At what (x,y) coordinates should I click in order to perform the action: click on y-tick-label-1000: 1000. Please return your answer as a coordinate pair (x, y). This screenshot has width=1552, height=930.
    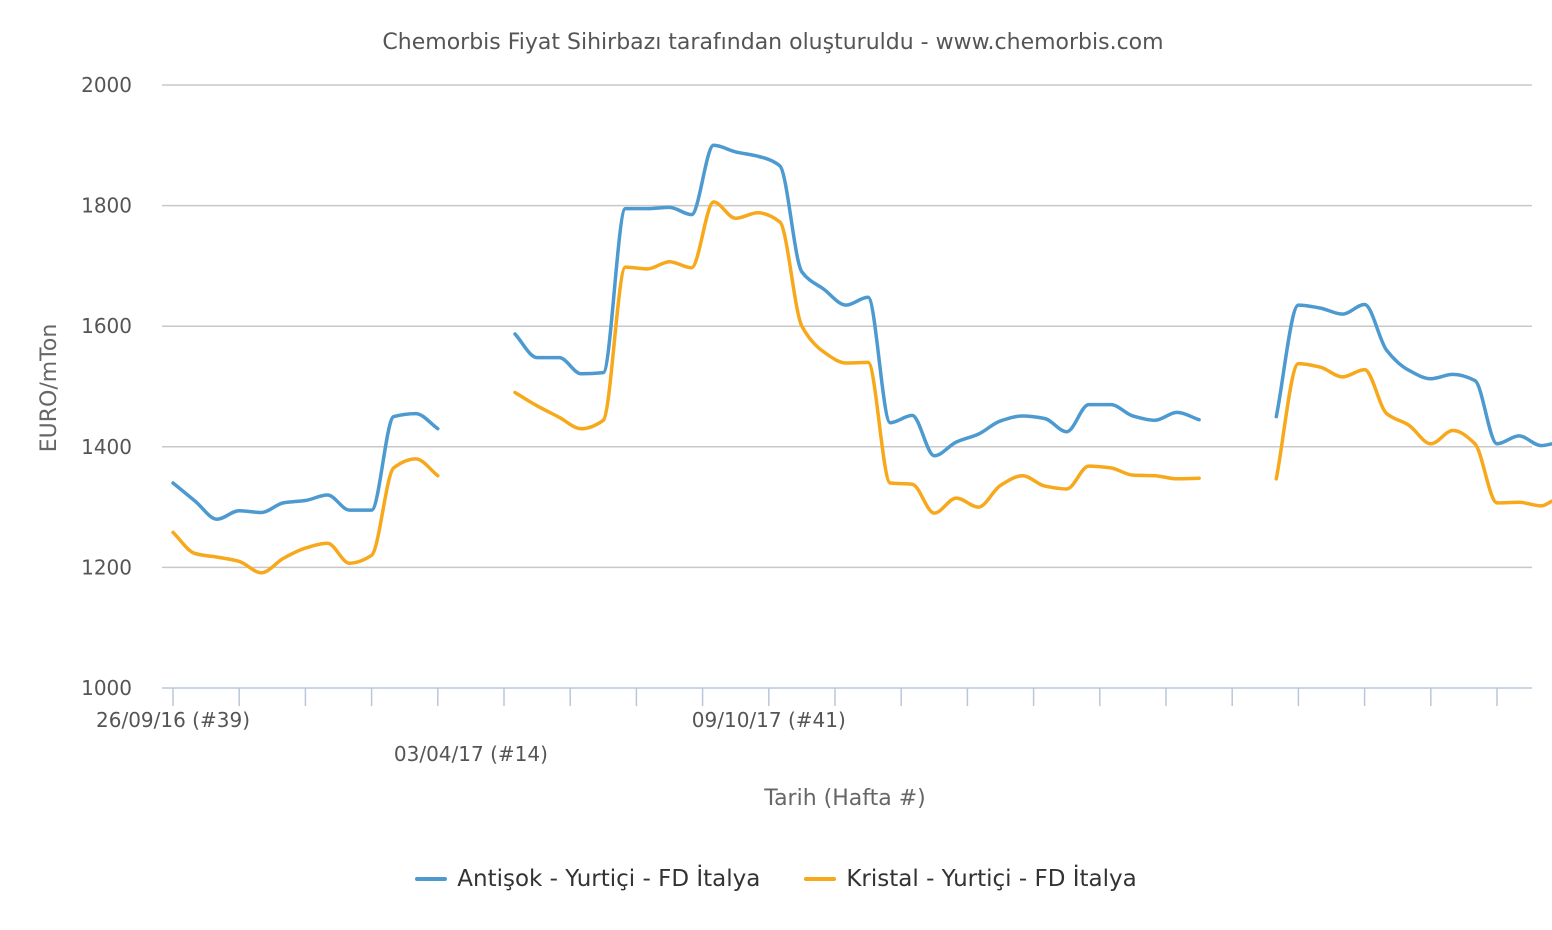
    Looking at the image, I should click on (106, 688).